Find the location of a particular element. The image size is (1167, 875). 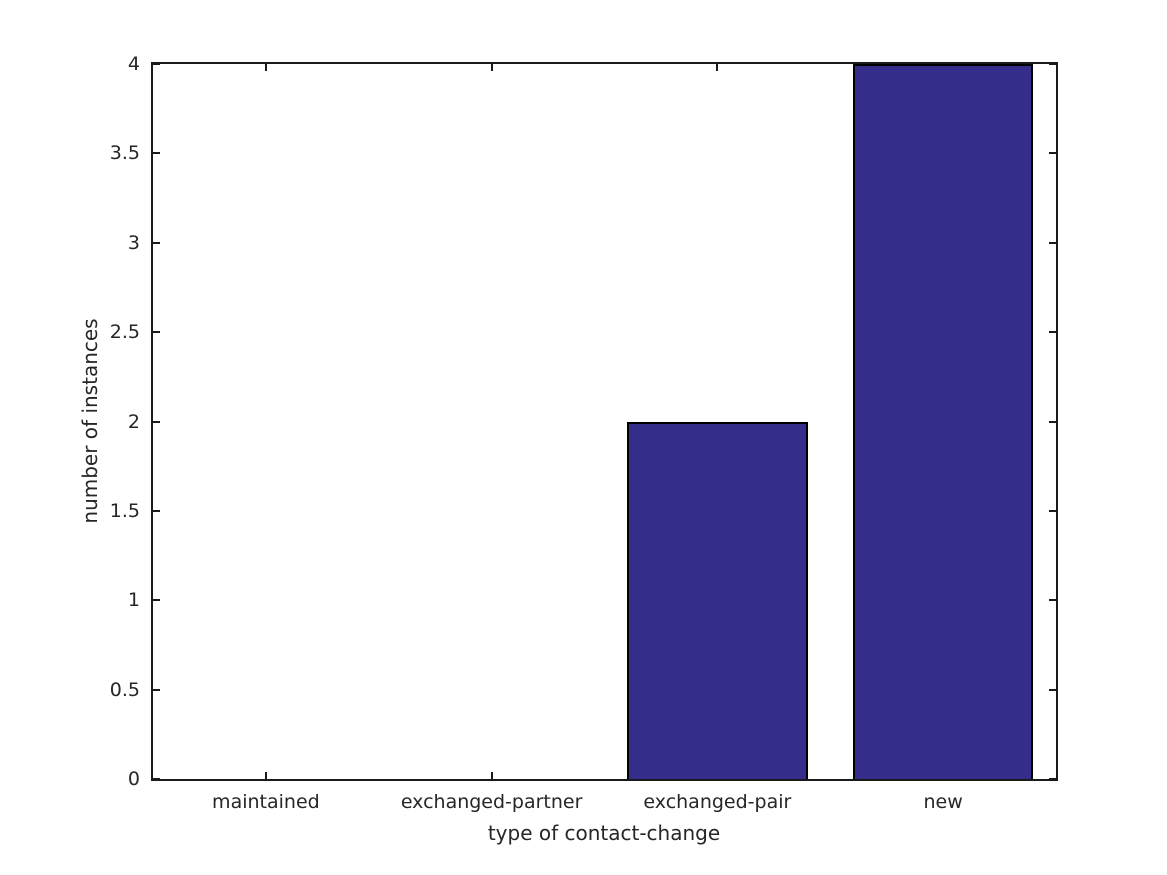

x-tick-label: exchanged-pair is located at coordinates (717, 802).